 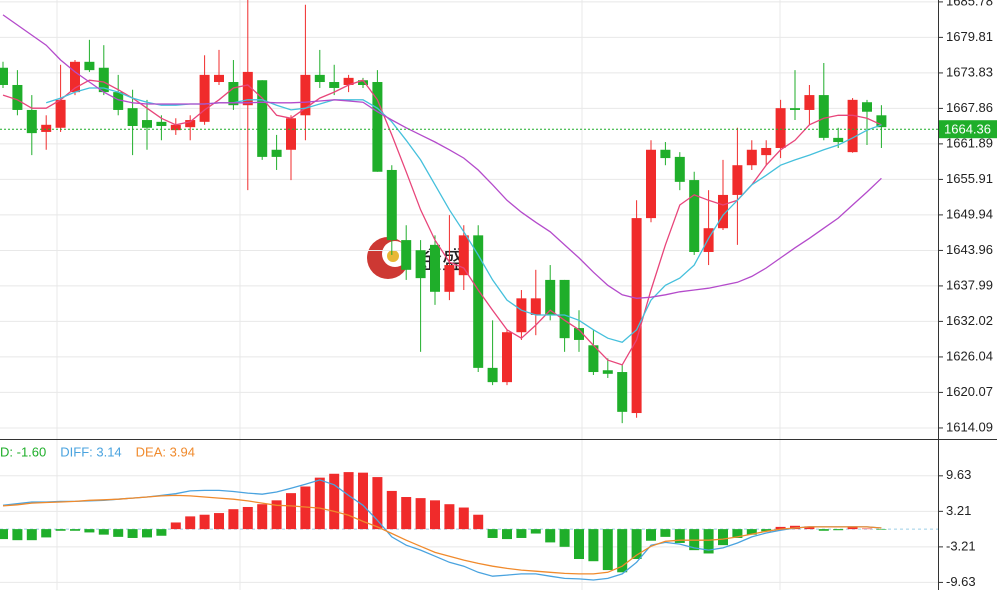 I want to click on y-tick-label: -3.21, so click(x=961, y=545).